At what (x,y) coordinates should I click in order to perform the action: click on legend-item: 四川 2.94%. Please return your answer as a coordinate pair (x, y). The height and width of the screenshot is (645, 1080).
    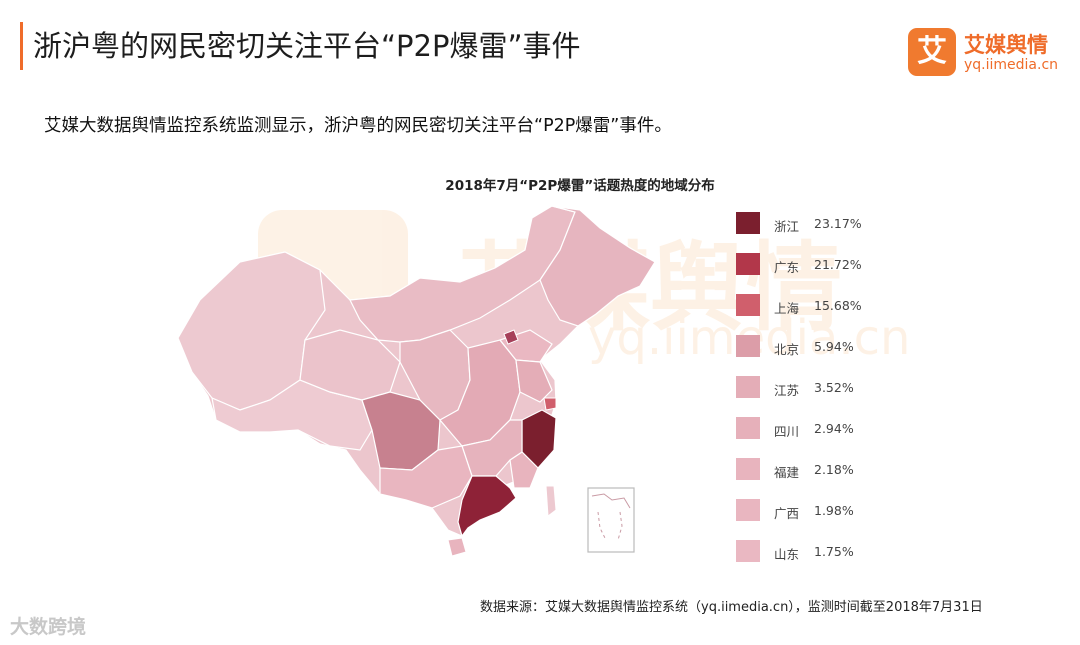
    Looking at the image, I should click on (821, 435).